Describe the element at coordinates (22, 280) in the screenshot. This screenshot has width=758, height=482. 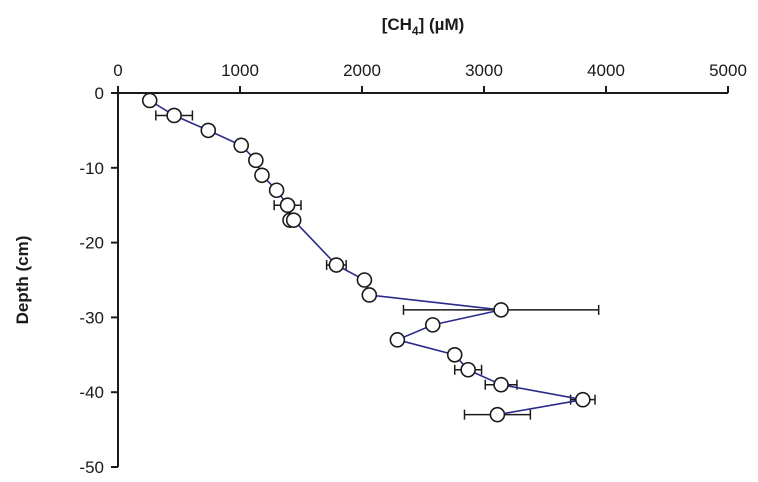
I see `y-axis-title: Depth (cm)` at that location.